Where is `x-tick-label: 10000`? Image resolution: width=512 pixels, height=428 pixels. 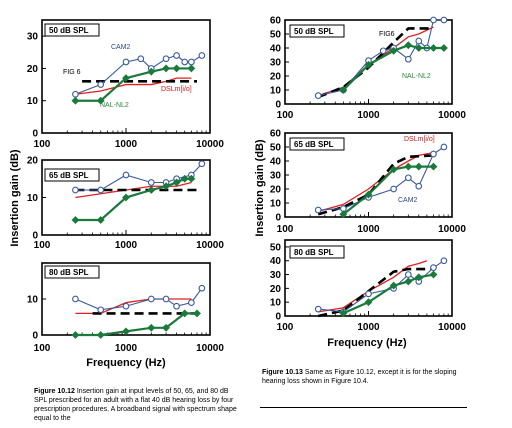
x-tick-label: 10000 is located at coordinates (210, 245).